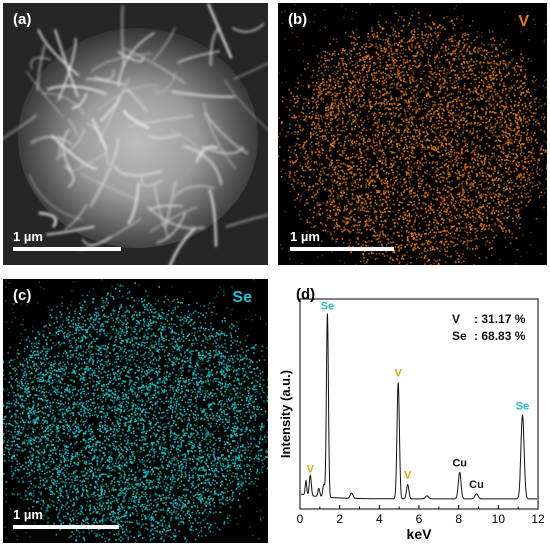  Describe the element at coordinates (499, 519) in the screenshot. I see `x-tick-label: 10` at that location.